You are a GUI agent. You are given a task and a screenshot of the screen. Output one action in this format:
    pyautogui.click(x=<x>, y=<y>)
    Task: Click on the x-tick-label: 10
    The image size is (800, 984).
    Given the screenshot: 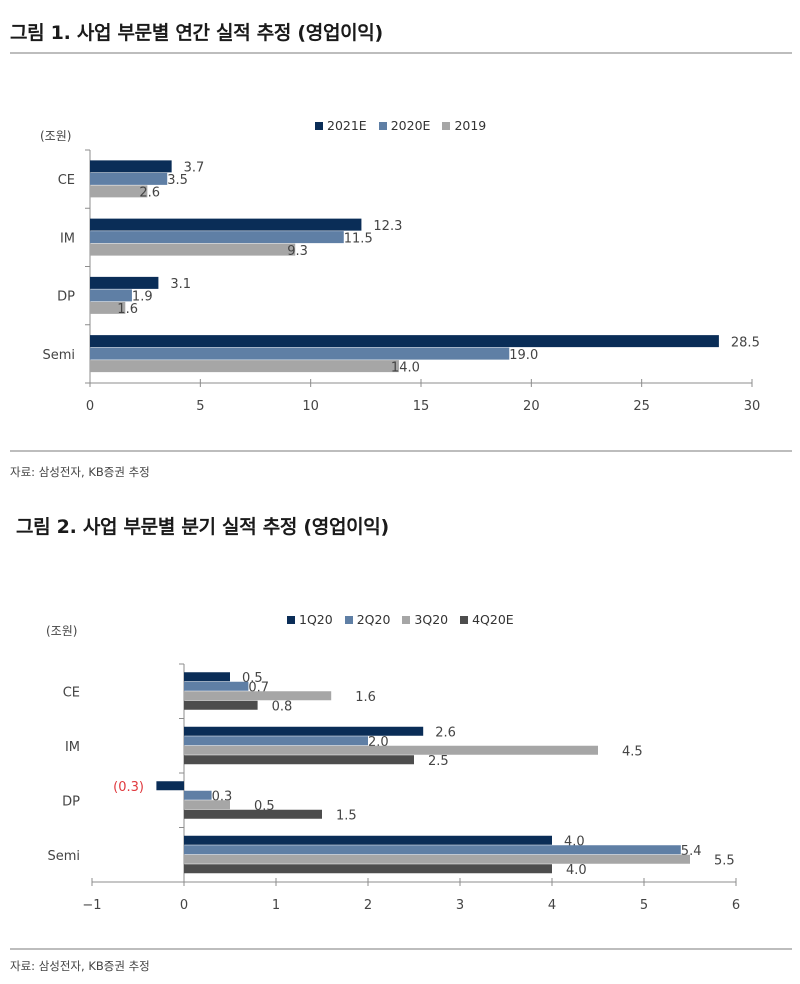 What is the action you would take?
    pyautogui.click(x=310, y=406)
    